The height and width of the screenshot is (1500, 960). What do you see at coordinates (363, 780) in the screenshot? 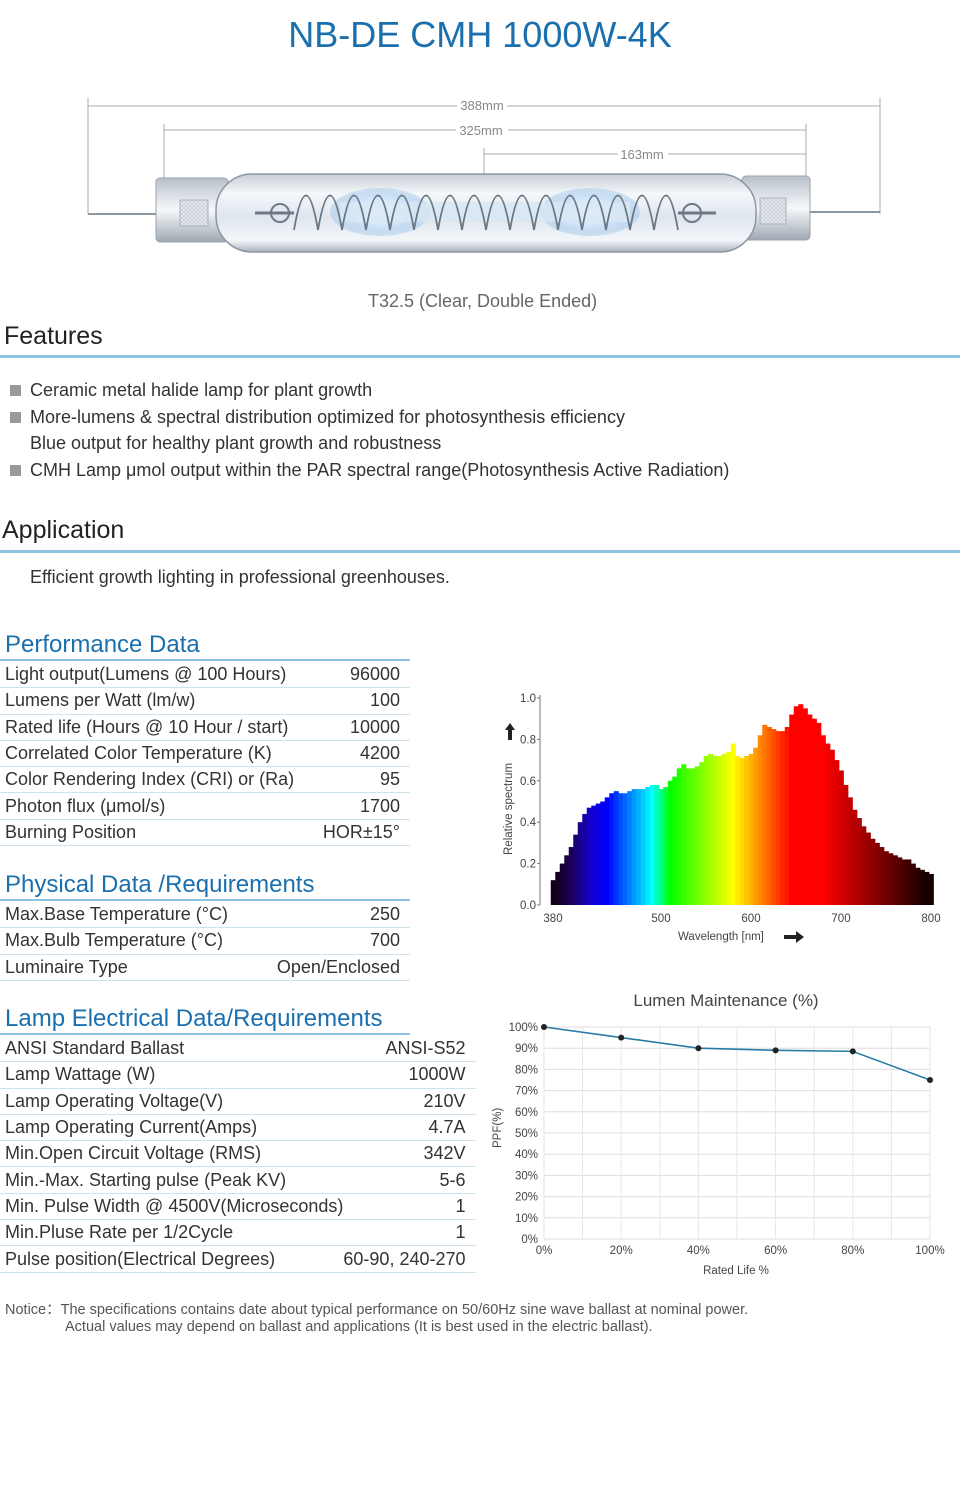
I see `spec-value: 95` at bounding box center [363, 780].